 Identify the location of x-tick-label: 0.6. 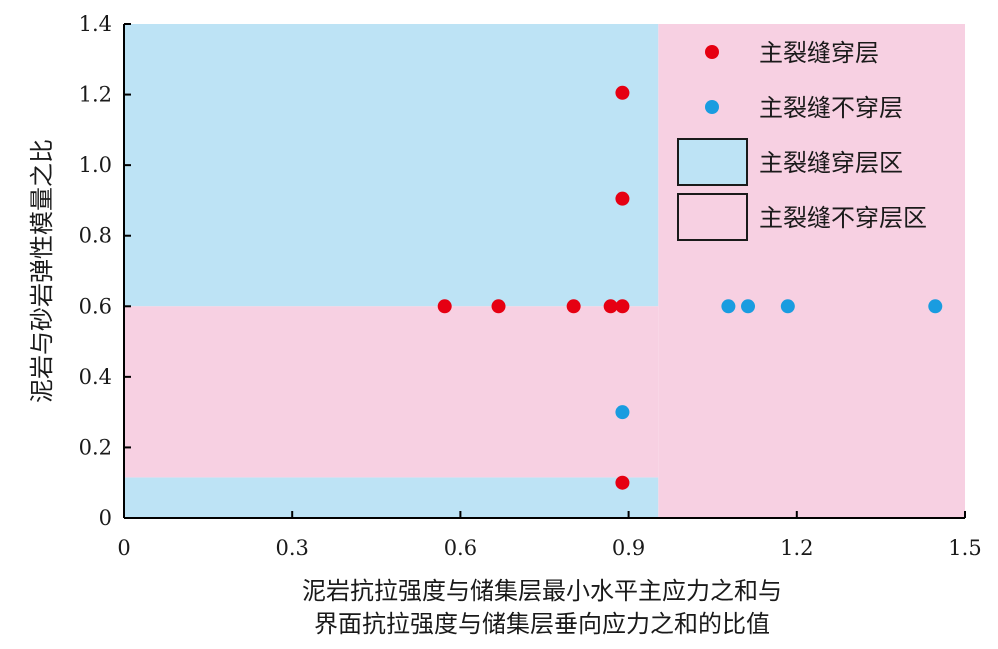
(460, 548).